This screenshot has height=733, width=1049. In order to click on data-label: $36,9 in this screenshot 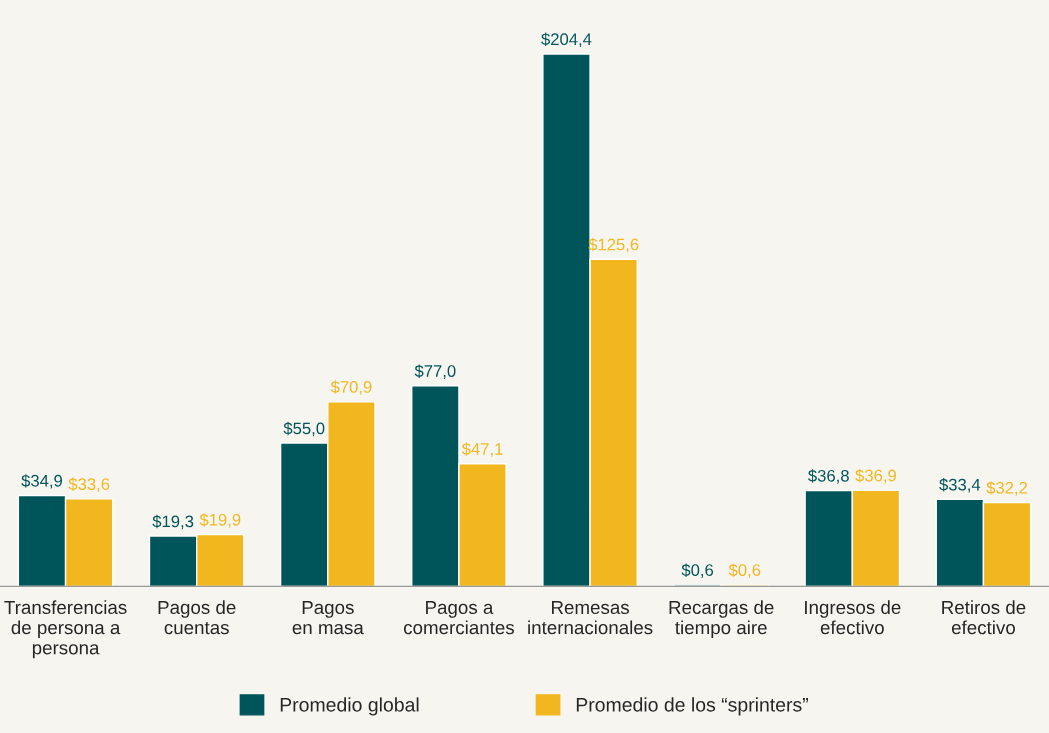, I will do `click(875, 476)`.